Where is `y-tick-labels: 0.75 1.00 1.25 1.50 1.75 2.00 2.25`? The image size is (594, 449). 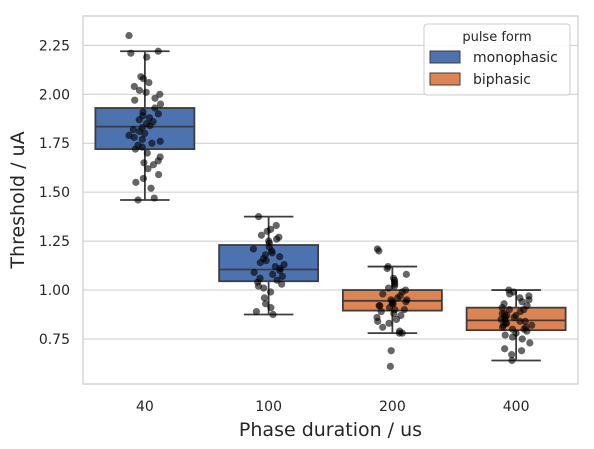 y-tick-labels: 0.75 1.00 1.25 1.50 1.75 2.00 2.25 is located at coordinates (54, 193).